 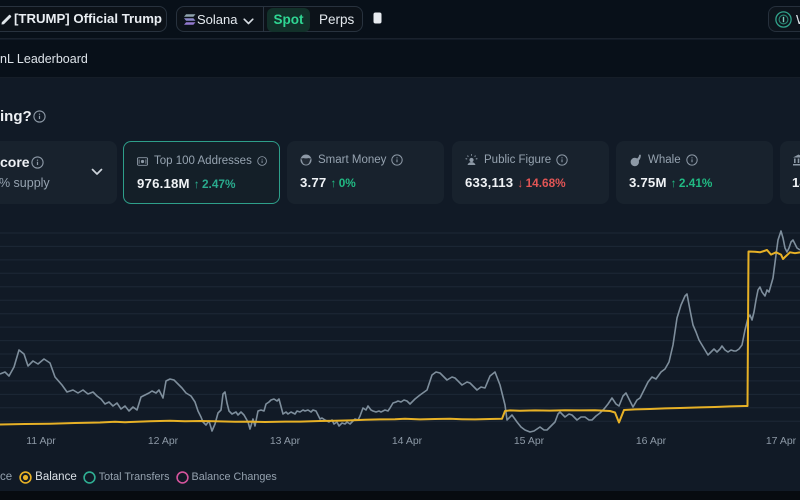 What do you see at coordinates (407, 441) in the screenshot?
I see `svg-text: 14 Apr` at bounding box center [407, 441].